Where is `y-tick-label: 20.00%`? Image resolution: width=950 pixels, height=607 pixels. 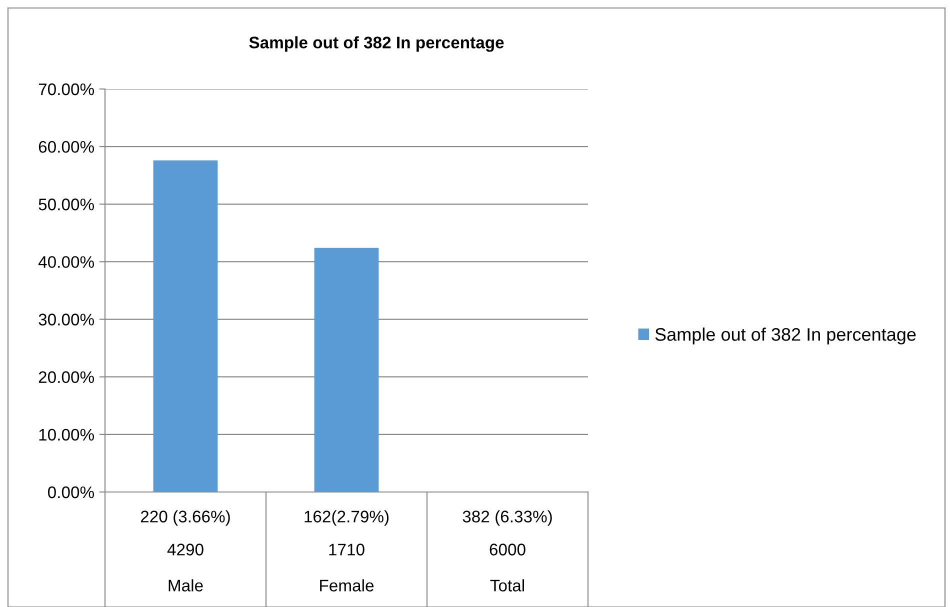 y-tick-label: 20.00% is located at coordinates (66, 377).